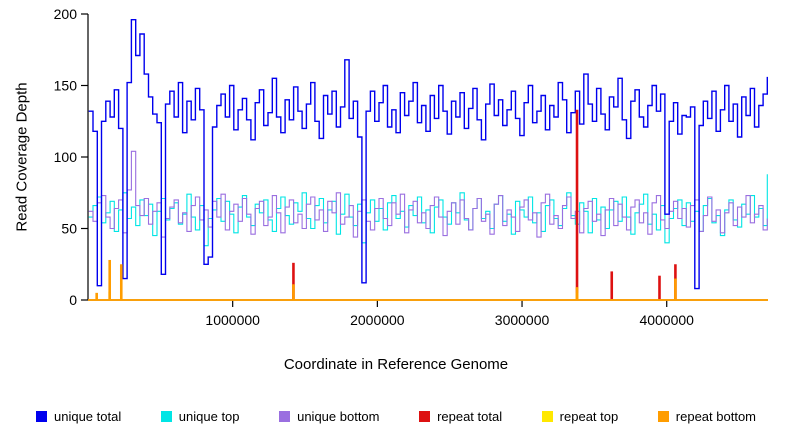 This screenshot has height=432, width=792. I want to click on legend-item-repeat-bottom: repeat bottom, so click(706, 416).